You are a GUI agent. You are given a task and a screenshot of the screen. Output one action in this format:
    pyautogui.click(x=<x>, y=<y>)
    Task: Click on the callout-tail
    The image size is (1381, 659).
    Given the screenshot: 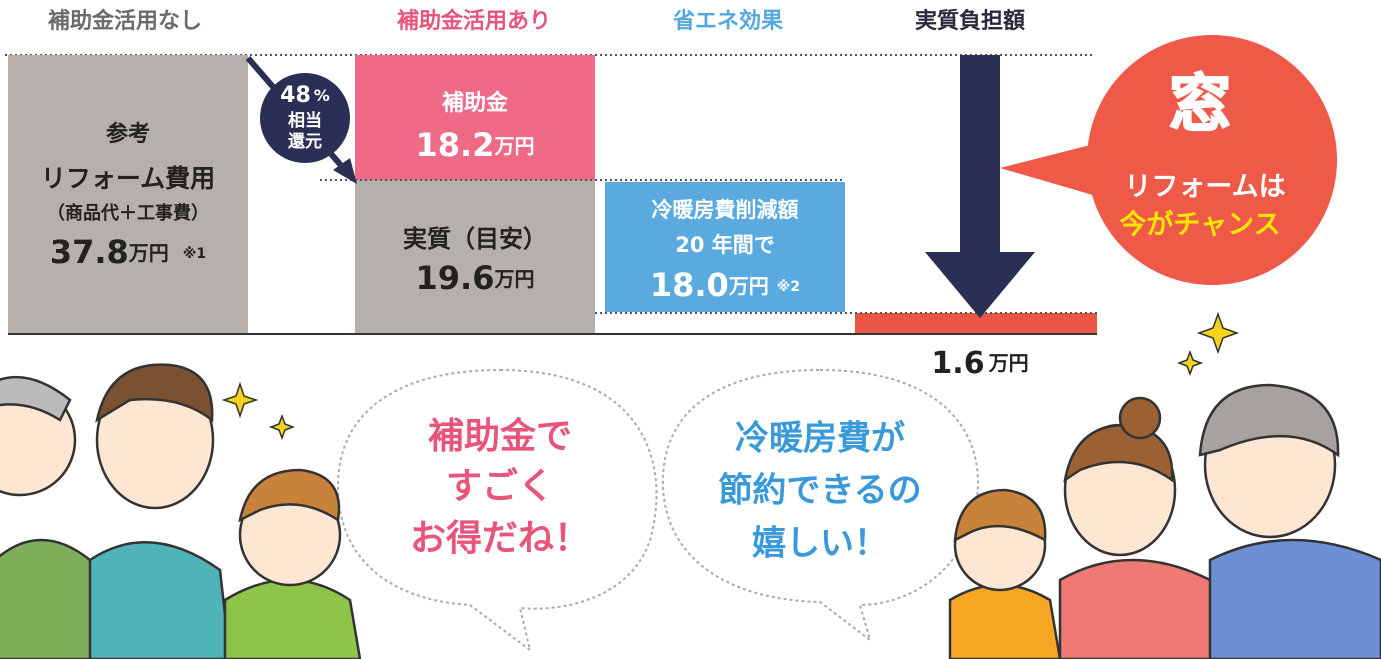 What is the action you would take?
    pyautogui.click(x=1055, y=170)
    